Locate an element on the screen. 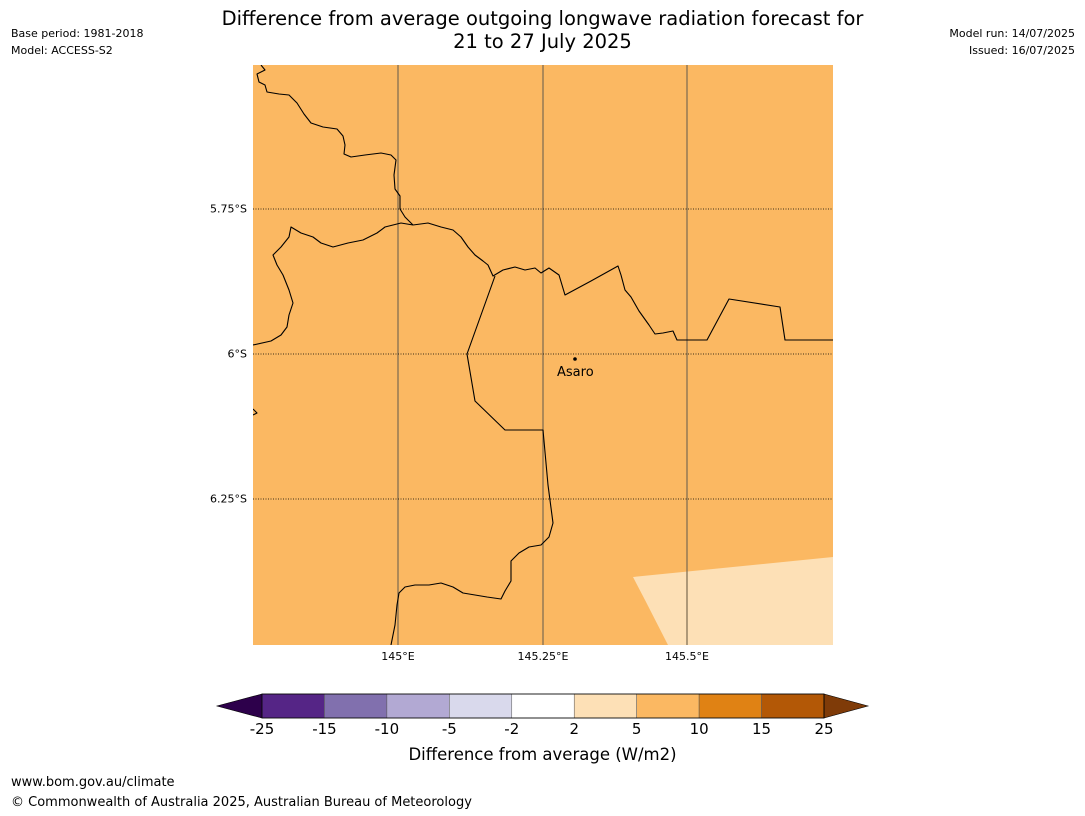 This screenshot has height=816, width=1085. footer-url: www.bom.gov.au/climate is located at coordinates (93, 782).